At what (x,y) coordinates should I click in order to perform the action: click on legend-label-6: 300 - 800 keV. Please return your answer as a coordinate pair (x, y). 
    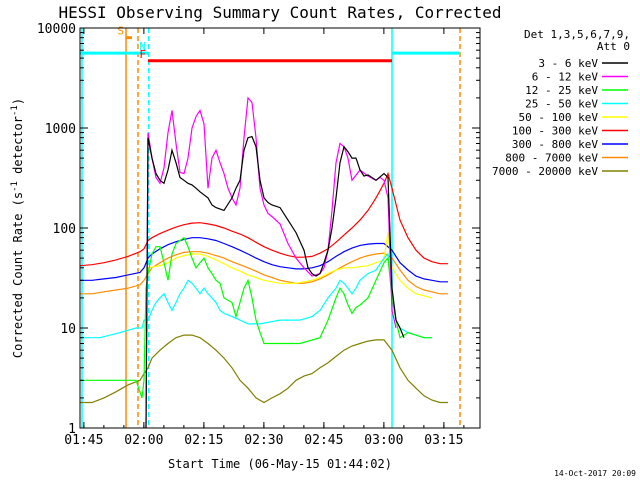
    Looking at the image, I should click on (555, 144).